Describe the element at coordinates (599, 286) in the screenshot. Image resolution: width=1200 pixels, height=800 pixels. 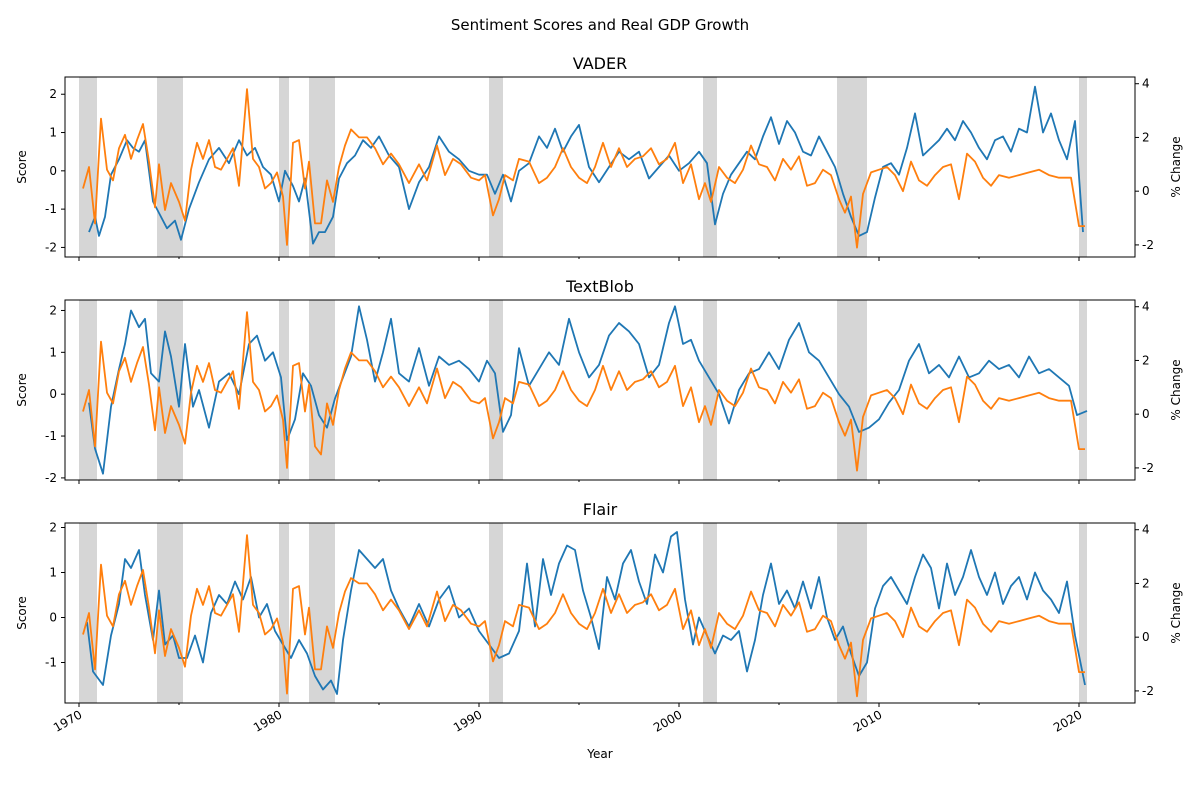
I see `panel-title: TextBlob` at that location.